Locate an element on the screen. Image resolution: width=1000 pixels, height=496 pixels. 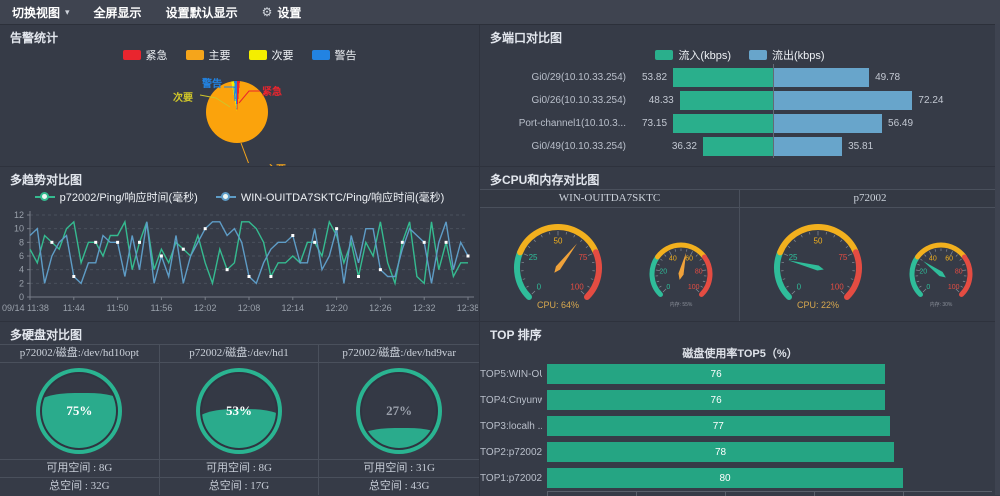
port-legend: 流入(kbps)流出(kbps) is located at coordinates (740, 55).